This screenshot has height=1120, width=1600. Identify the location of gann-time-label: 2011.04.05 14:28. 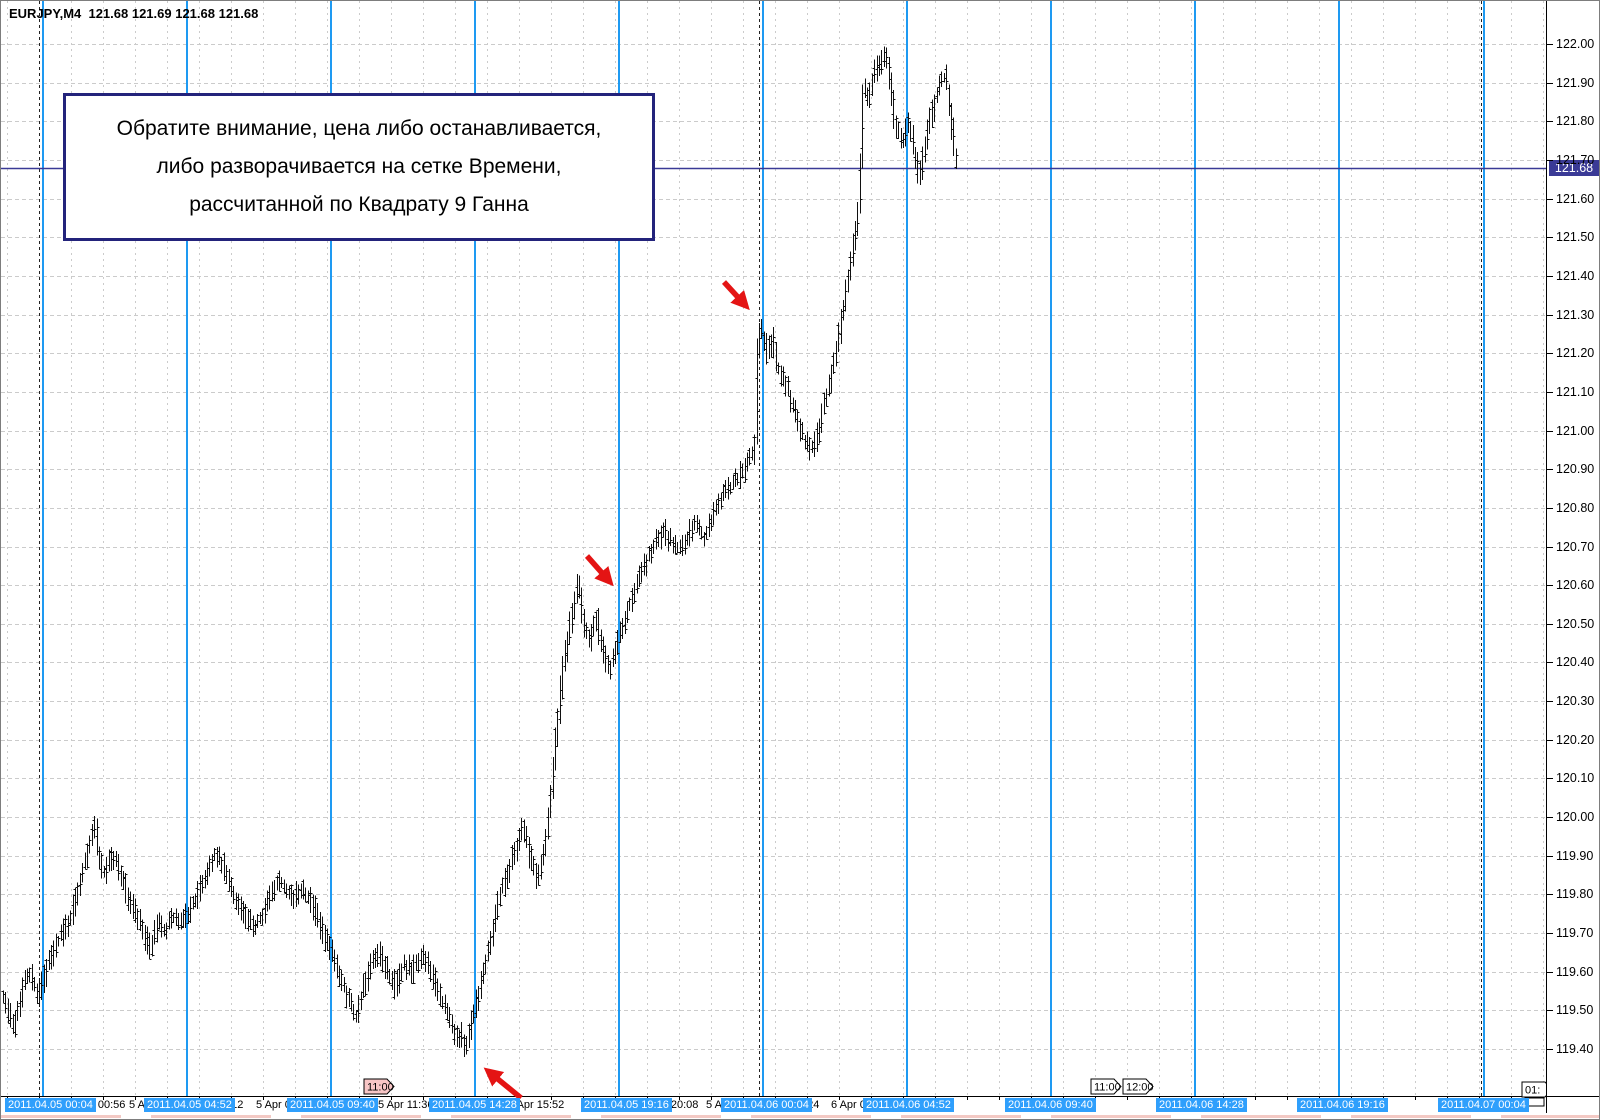
(474, 1105).